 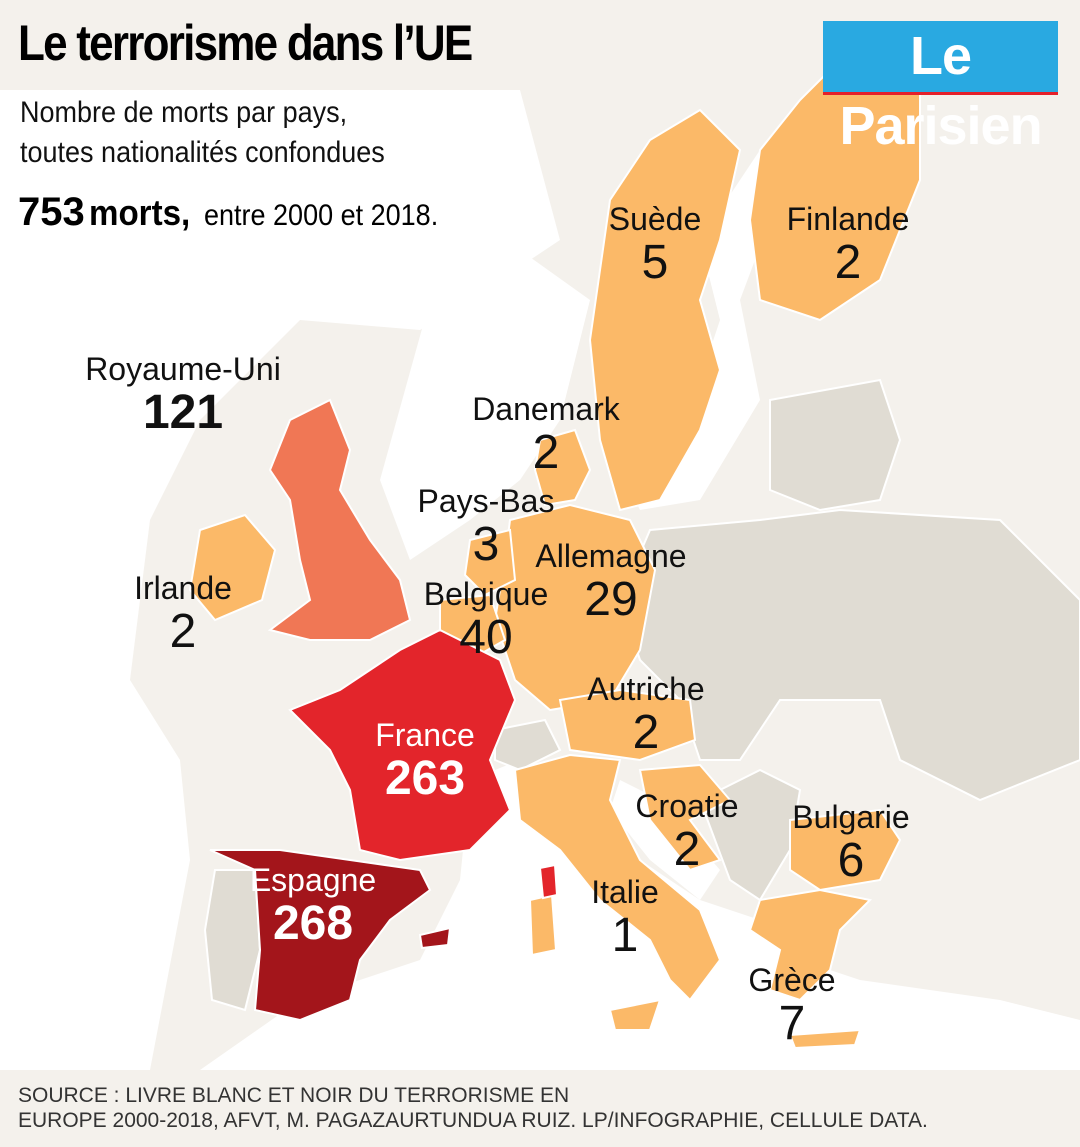 I want to click on country-name: Finlande, so click(x=848, y=219).